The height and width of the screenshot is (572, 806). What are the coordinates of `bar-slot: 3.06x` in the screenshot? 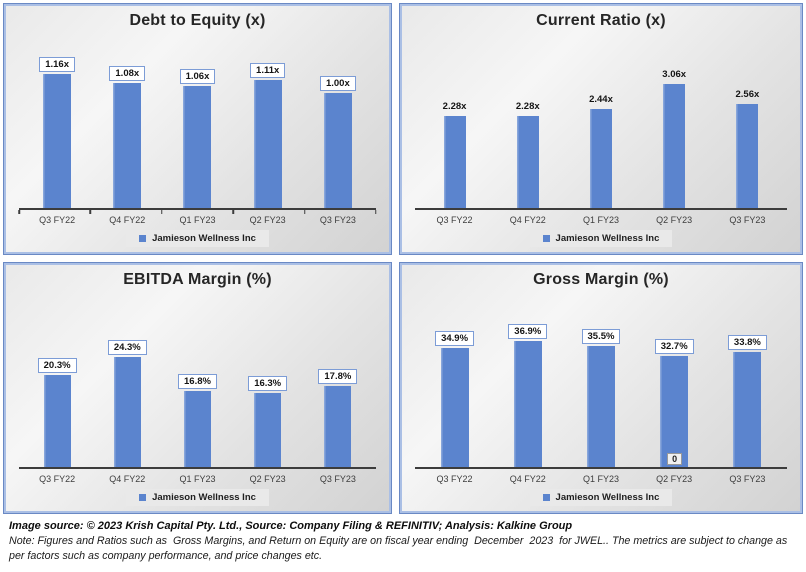 It's located at (674, 138).